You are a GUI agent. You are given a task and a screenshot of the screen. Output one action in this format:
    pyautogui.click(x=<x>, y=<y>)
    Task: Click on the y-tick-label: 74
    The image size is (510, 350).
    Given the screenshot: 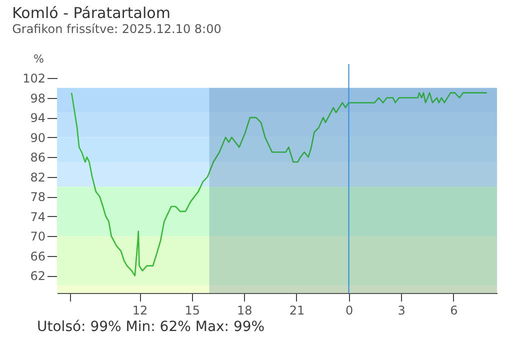 What is the action you would take?
    pyautogui.click(x=38, y=217)
    